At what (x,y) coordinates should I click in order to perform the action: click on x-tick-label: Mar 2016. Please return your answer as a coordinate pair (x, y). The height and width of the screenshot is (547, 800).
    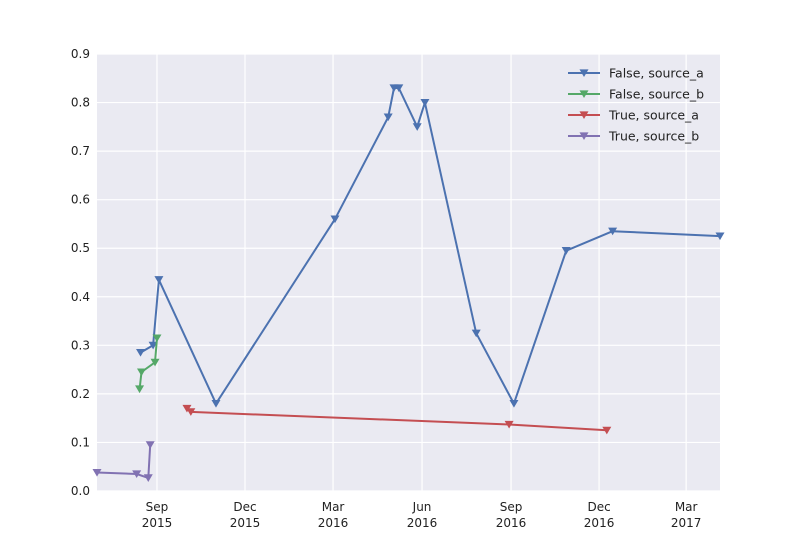
    Looking at the image, I should click on (333, 515).